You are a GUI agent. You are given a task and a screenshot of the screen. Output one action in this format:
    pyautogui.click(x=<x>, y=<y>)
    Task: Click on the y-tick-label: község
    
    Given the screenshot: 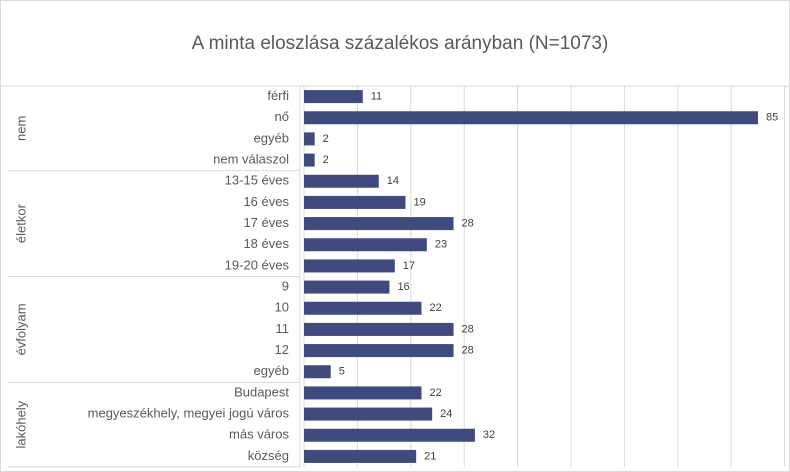 What is the action you would take?
    pyautogui.click(x=268, y=455)
    